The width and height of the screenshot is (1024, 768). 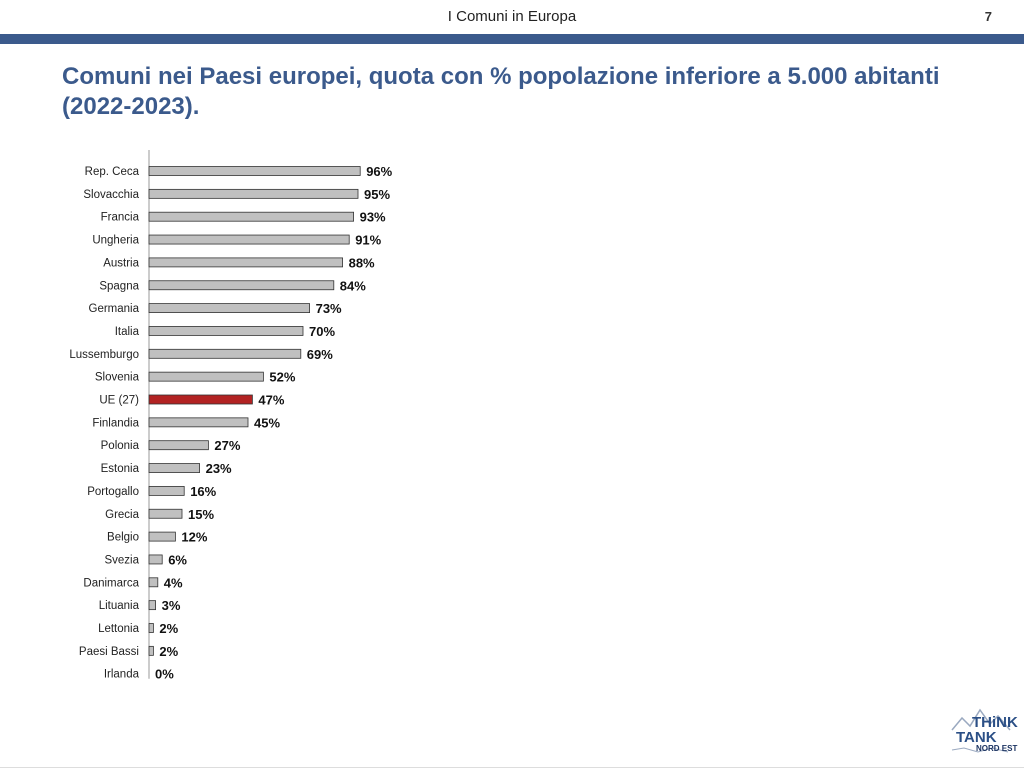 I want to click on value-label: 27%, so click(x=227, y=445).